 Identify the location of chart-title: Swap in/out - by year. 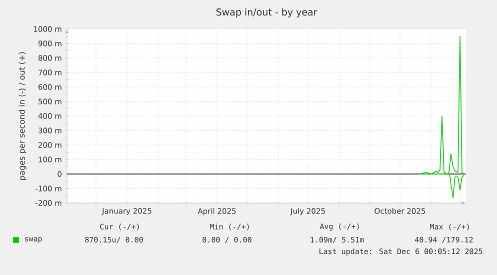
(267, 13).